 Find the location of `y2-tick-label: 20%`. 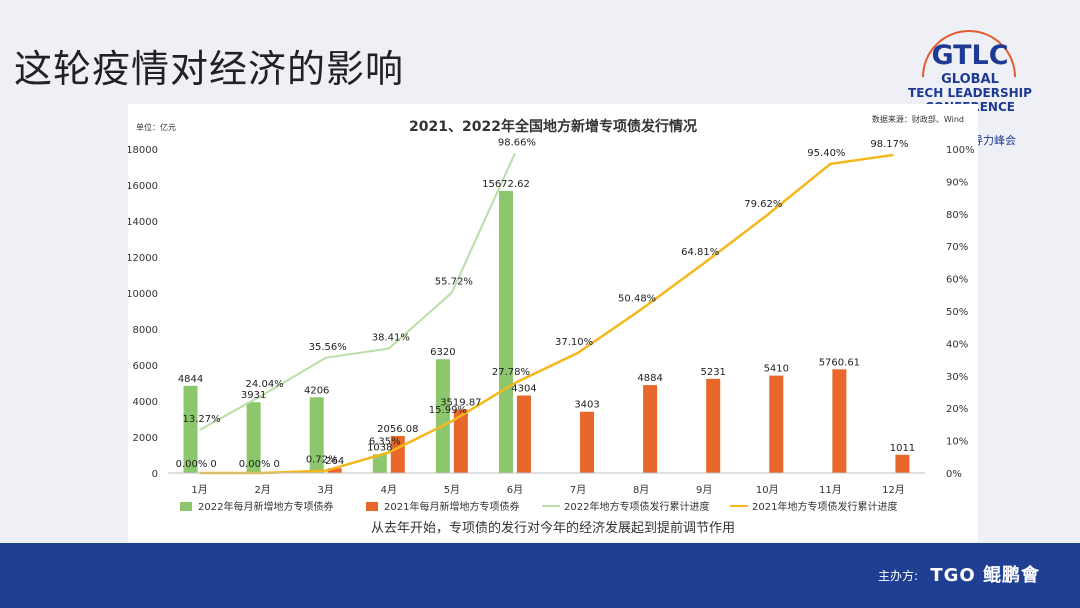

y2-tick-label: 20% is located at coordinates (957, 409).